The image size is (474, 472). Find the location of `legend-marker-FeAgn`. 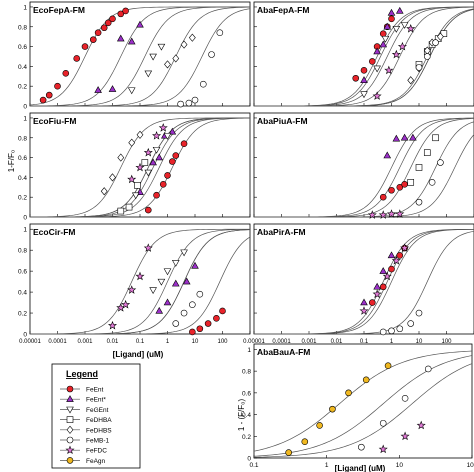

legend-marker-FeAgn is located at coordinates (70, 460).